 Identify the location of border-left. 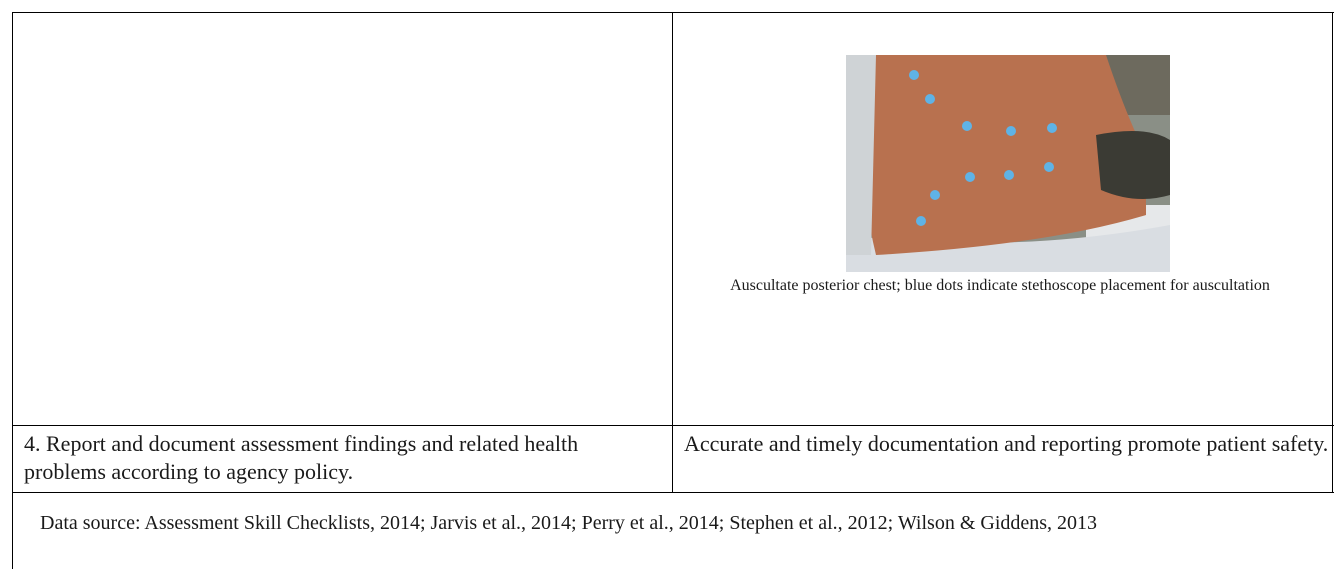
(12, 290).